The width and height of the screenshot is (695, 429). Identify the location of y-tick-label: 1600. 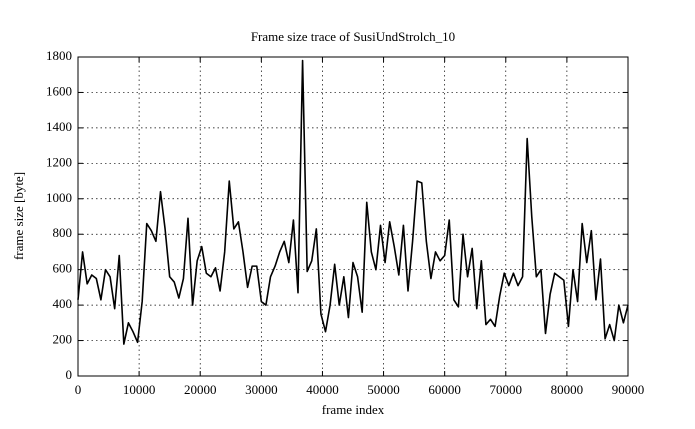
(59, 90).